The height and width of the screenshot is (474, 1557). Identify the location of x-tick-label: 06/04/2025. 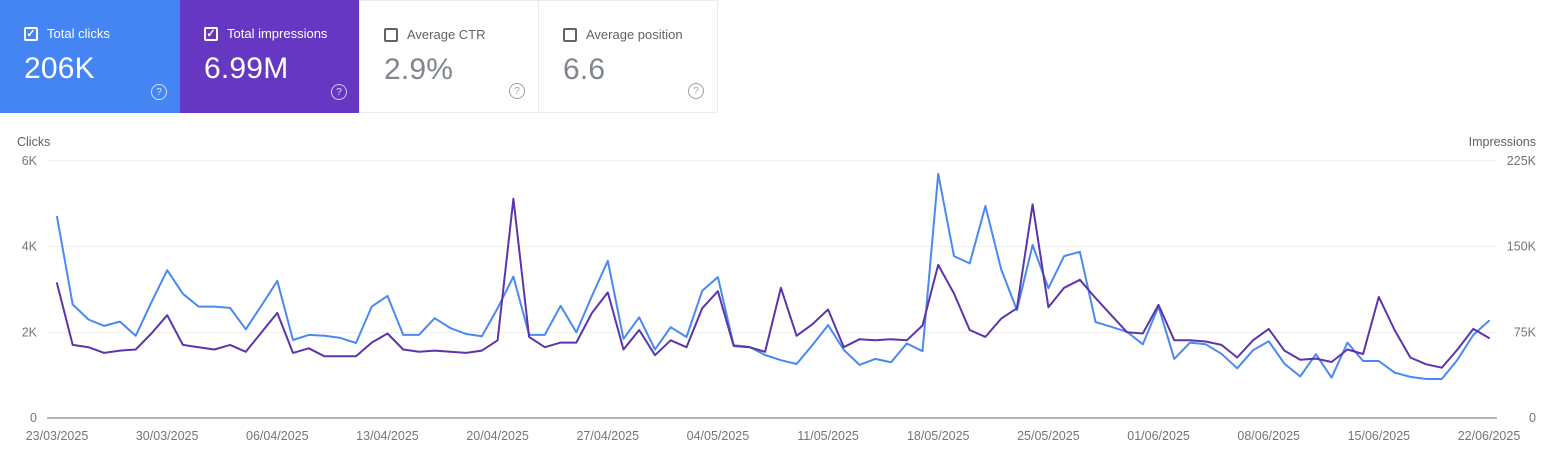
(277, 436).